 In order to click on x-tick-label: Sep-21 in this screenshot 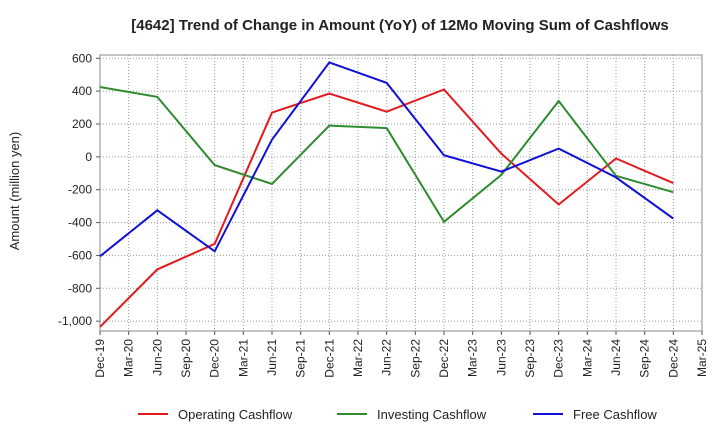, I will do `click(301, 358)`.